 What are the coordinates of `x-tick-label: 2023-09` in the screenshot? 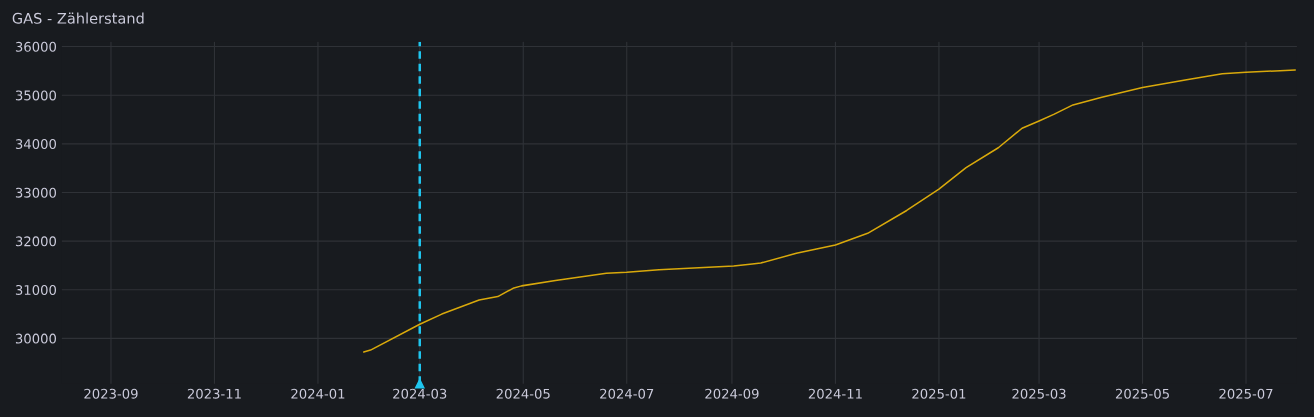 It's located at (111, 393).